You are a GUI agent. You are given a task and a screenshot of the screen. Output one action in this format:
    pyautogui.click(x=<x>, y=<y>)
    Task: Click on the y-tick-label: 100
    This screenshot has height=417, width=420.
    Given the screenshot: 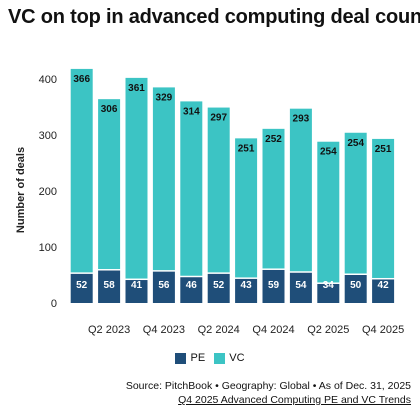 What is the action you would take?
    pyautogui.click(x=48, y=248)
    